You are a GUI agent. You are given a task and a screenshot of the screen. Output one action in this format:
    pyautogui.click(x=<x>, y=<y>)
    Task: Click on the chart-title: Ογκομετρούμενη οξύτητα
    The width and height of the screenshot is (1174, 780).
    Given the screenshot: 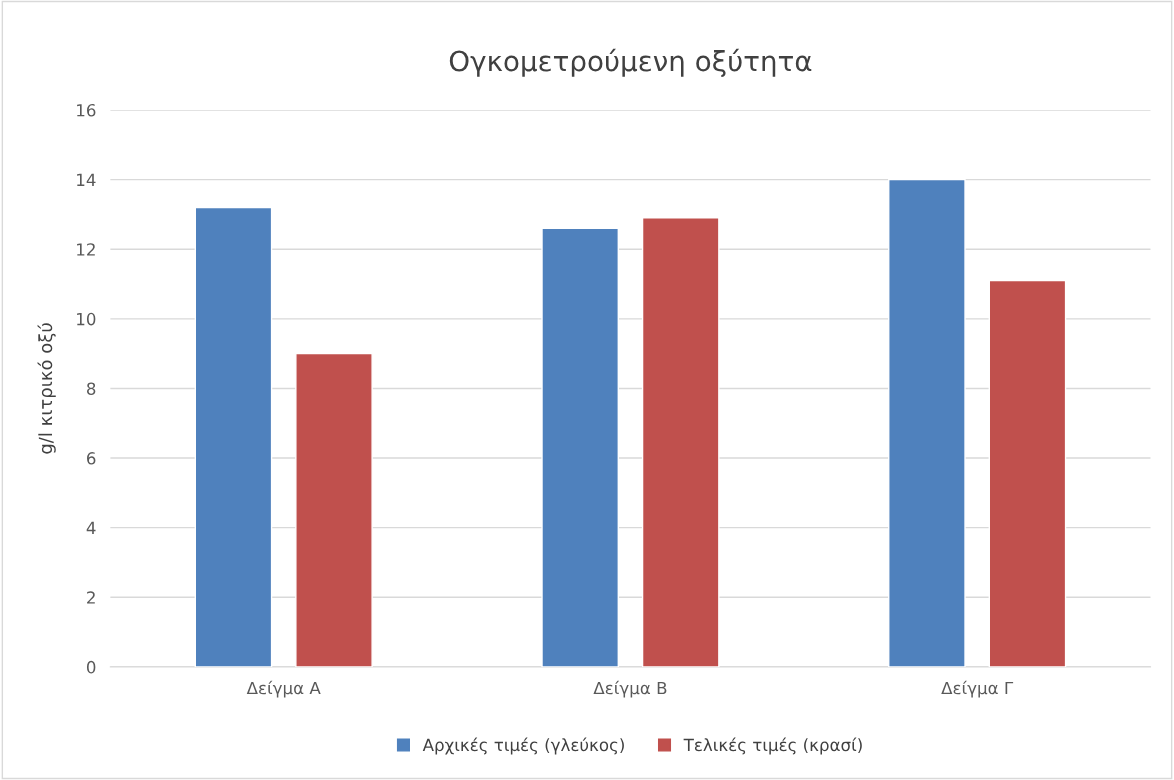 What is the action you would take?
    pyautogui.click(x=630, y=62)
    